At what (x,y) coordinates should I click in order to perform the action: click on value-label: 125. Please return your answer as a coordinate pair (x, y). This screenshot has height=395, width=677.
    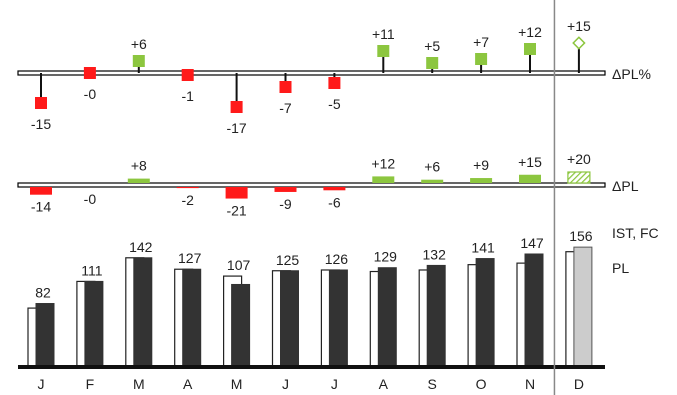
    Looking at the image, I should click on (288, 260).